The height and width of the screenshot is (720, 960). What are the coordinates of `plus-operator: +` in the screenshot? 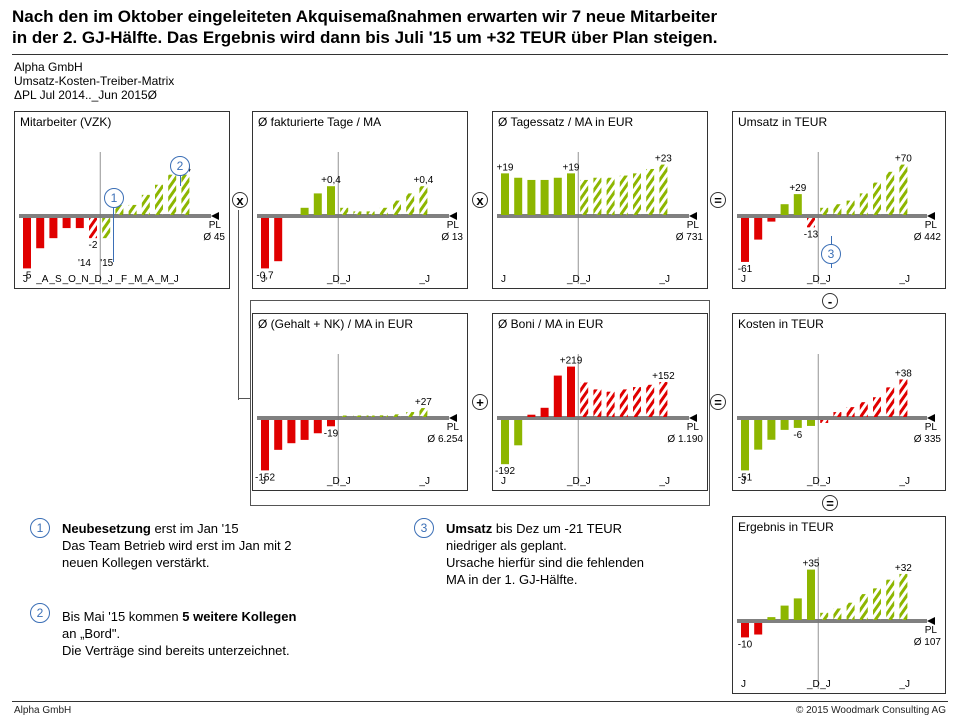 It's located at (480, 402).